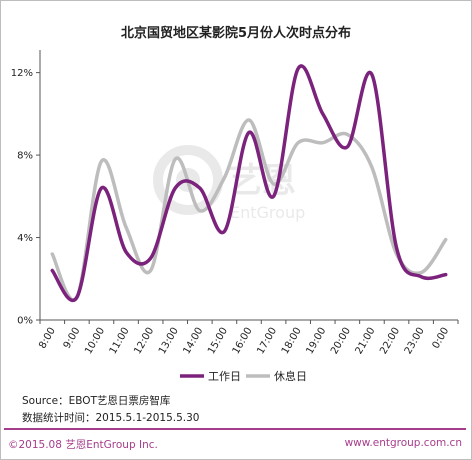  What do you see at coordinates (224, 376) in the screenshot?
I see `legend-label: 工作日` at bounding box center [224, 376].